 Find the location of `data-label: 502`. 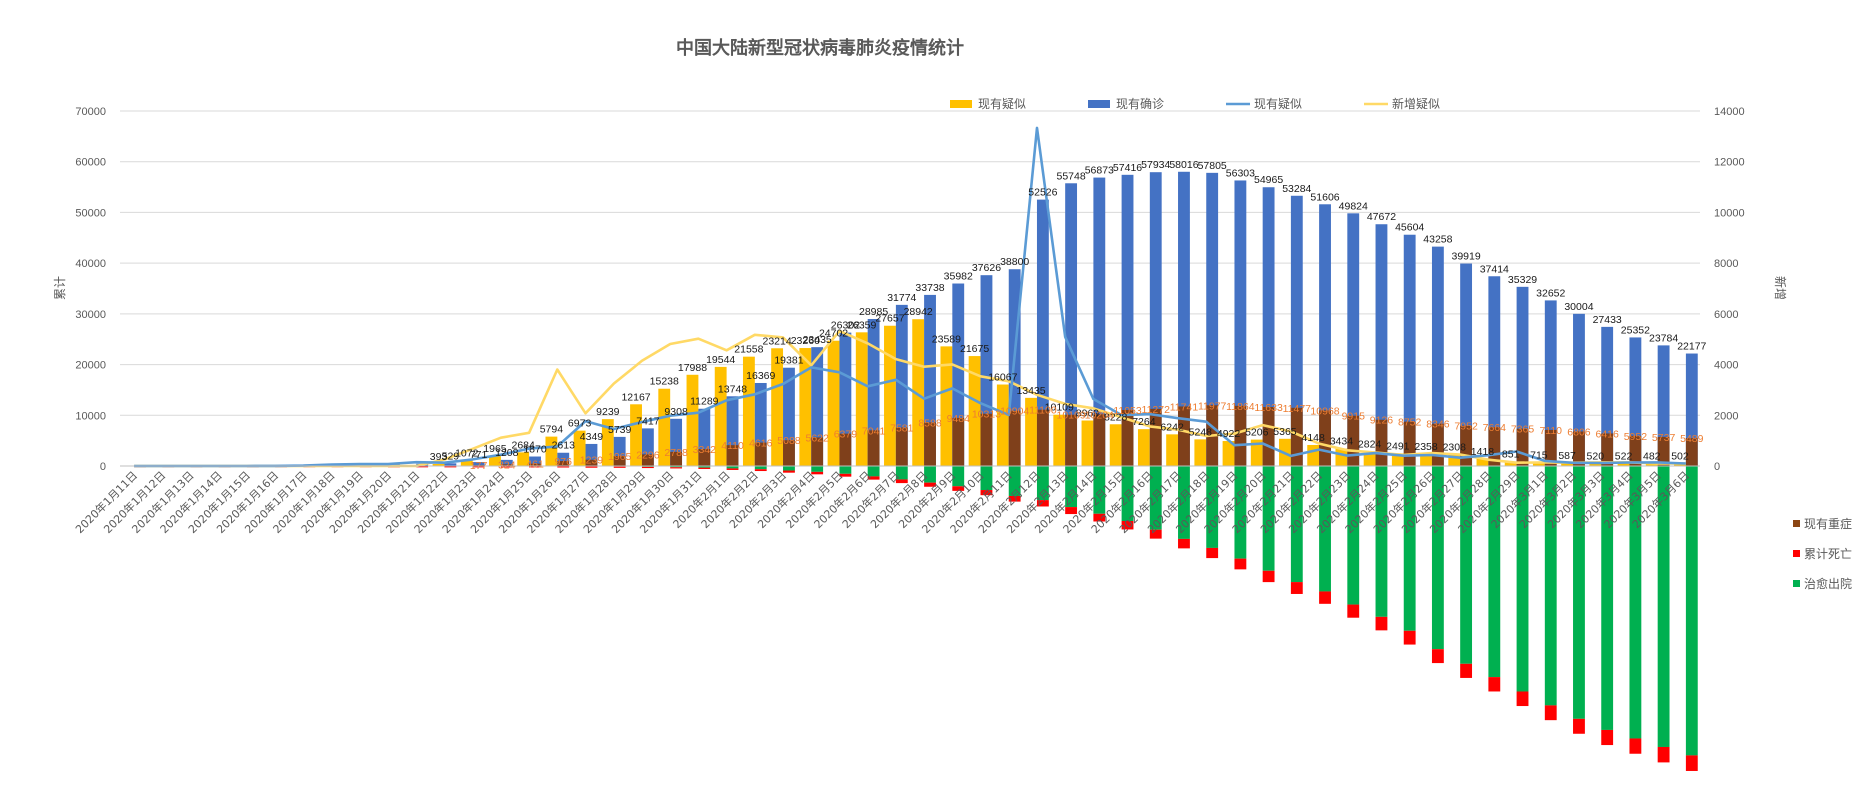

data-label: 502 is located at coordinates (1680, 456).